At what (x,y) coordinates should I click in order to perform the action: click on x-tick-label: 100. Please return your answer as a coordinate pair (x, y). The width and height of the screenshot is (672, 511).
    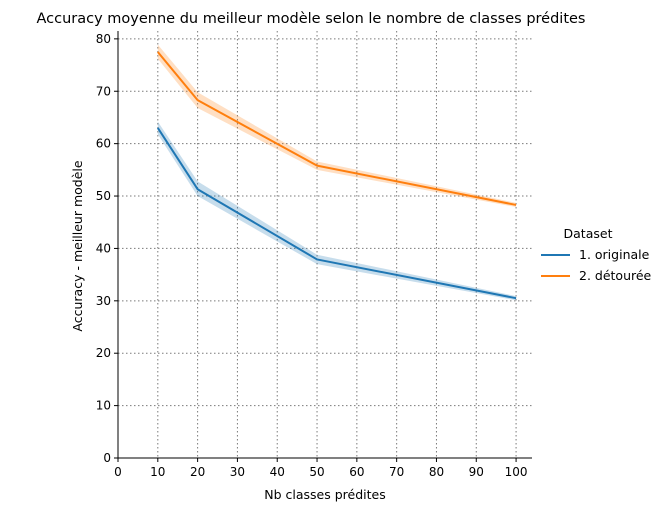
    Looking at the image, I should click on (516, 472).